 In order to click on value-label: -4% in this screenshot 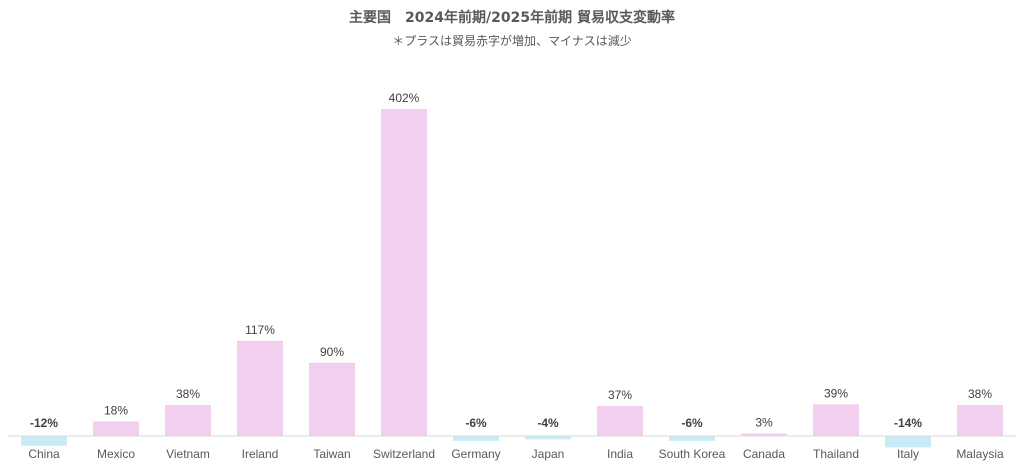, I will do `click(548, 423)`.